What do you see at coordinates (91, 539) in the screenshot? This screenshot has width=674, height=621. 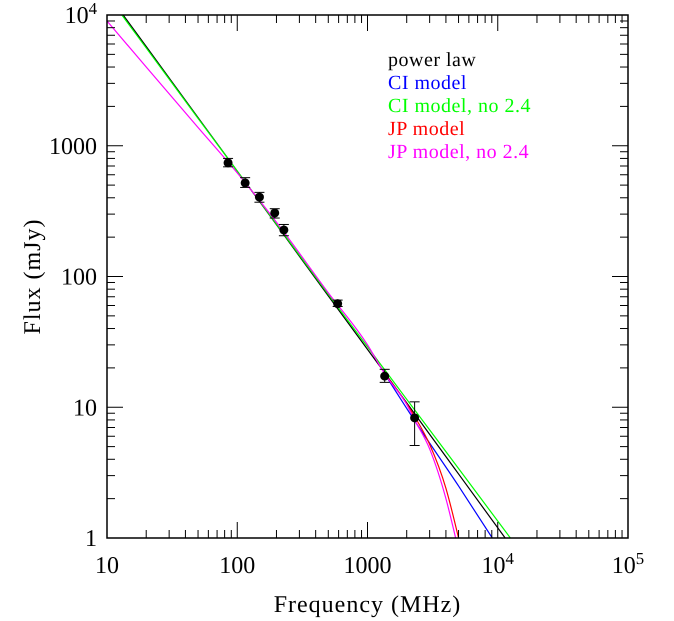 I see `y-tick-label: 1` at bounding box center [91, 539].